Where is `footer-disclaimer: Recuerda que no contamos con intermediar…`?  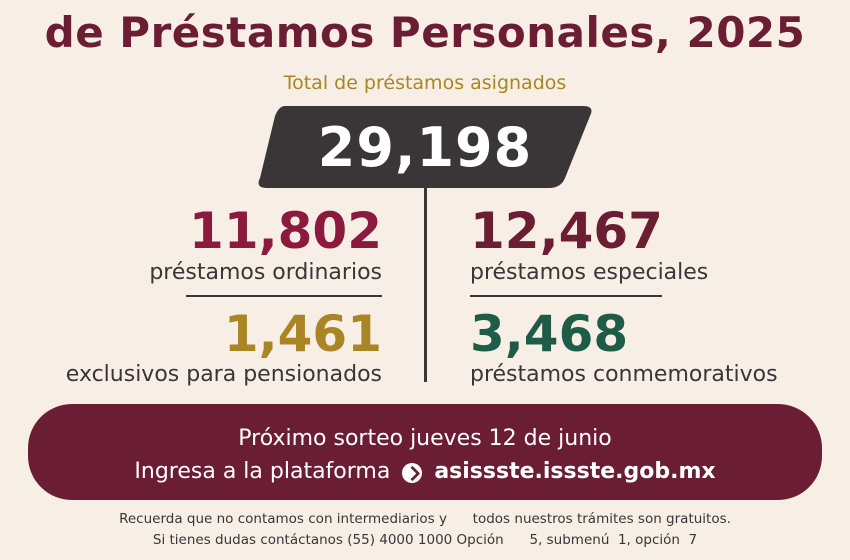
footer-disclaimer: Recuerda que no contamos con intermediar… is located at coordinates (425, 519).